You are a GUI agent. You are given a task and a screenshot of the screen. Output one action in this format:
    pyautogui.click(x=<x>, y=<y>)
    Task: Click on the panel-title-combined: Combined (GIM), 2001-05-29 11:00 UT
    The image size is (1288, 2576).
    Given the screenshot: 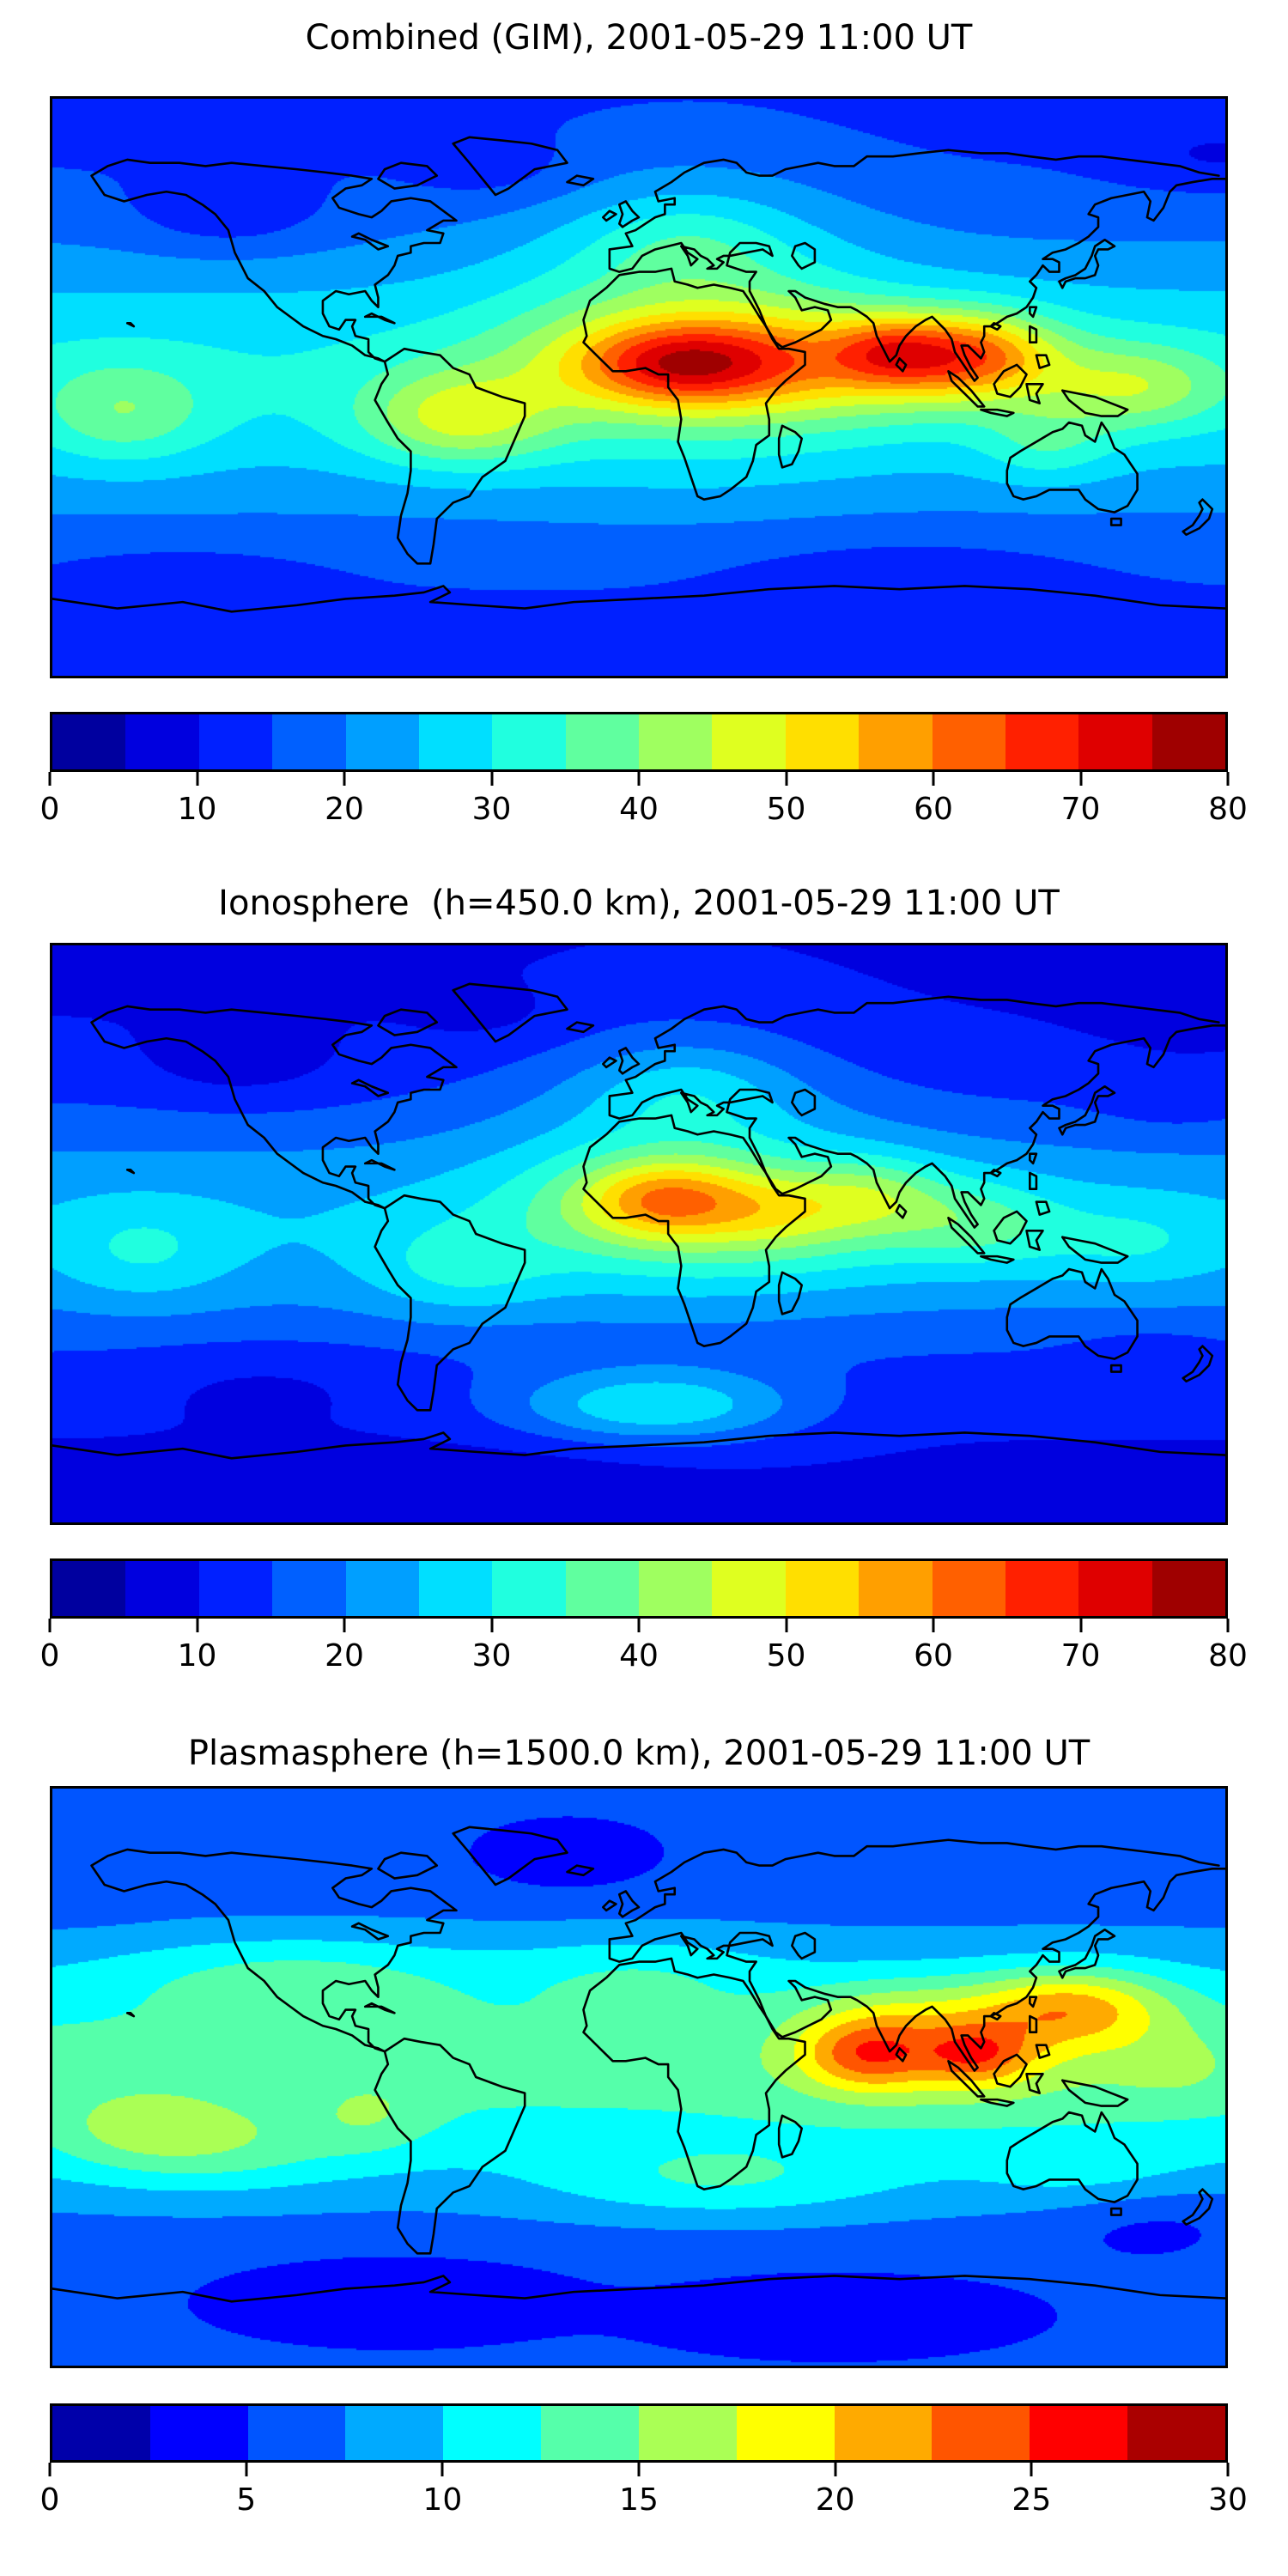 What is the action you would take?
    pyautogui.click(x=639, y=38)
    